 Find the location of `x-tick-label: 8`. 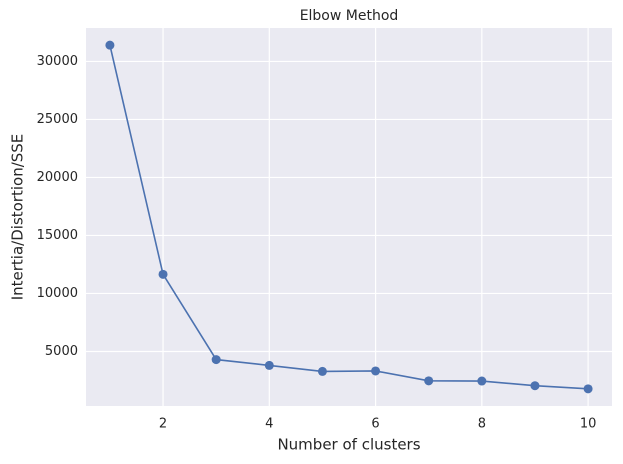

x-tick-label: 8 is located at coordinates (482, 424).